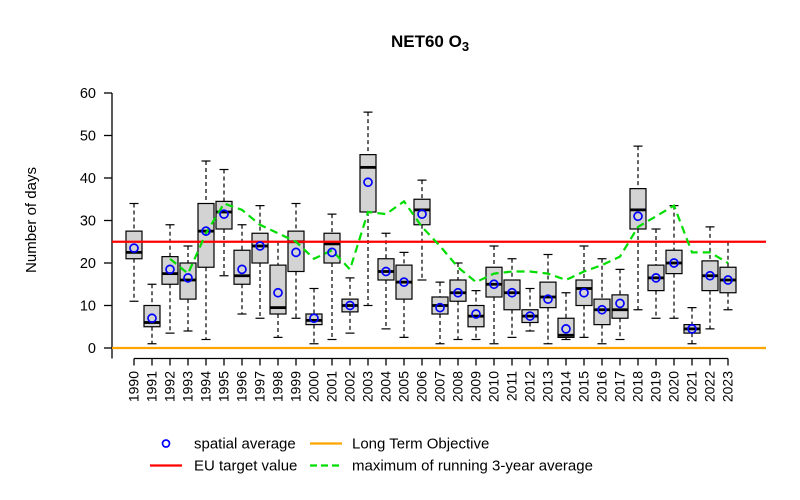  I want to click on mean-point-2019, so click(656, 278).